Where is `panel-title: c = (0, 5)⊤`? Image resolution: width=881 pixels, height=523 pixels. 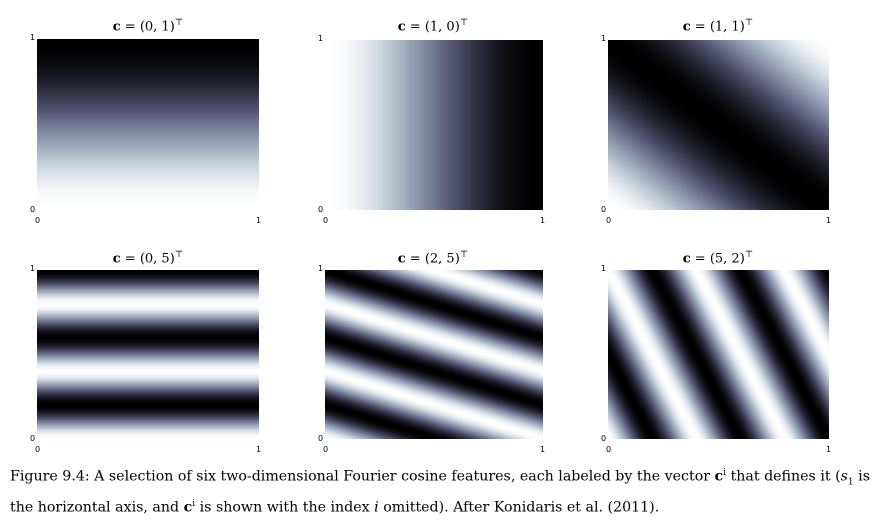
panel-title: c = (0, 5)⊤ is located at coordinates (148, 258).